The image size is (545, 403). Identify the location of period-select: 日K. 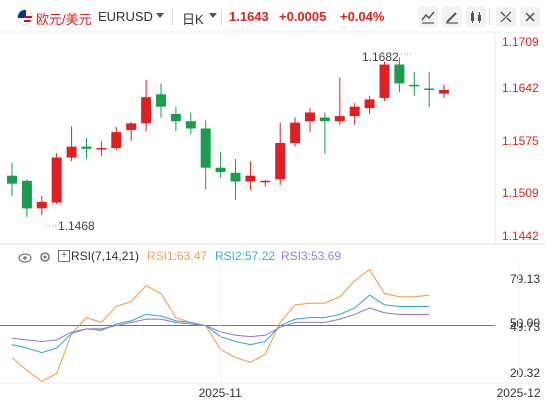
(193, 19).